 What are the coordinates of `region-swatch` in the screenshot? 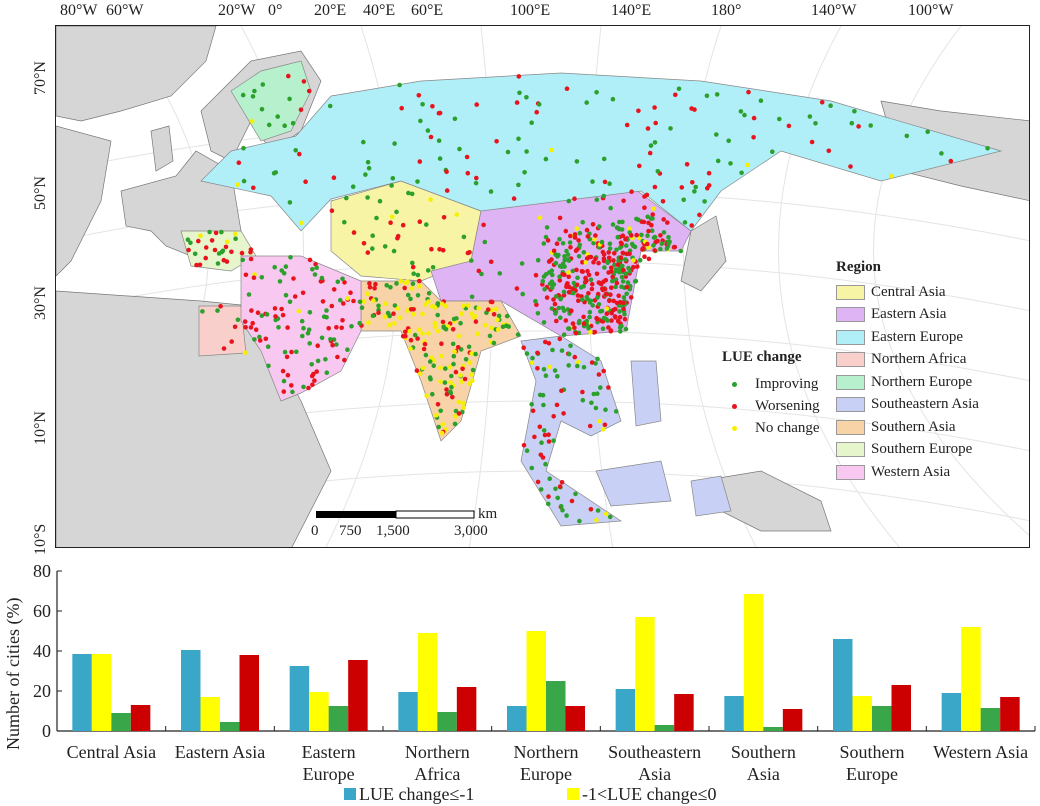 It's located at (850, 472).